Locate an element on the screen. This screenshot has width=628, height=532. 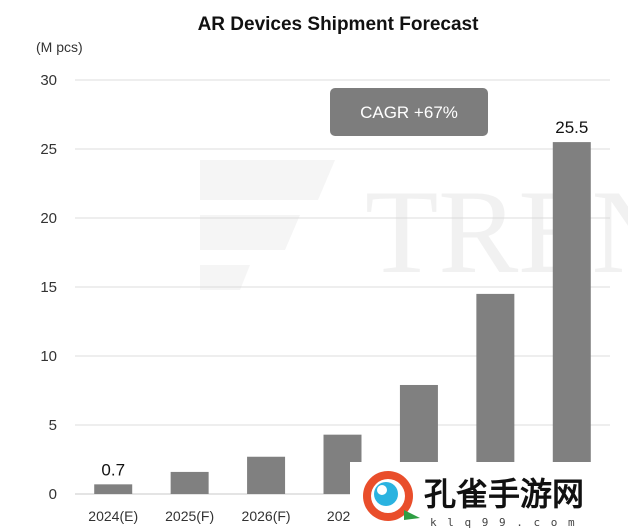
y-tick-label: 15 is located at coordinates (48, 287).